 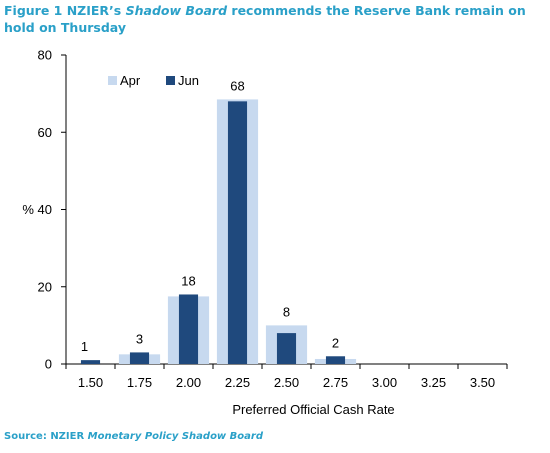 I want to click on source-prefix: Source: NZIER, so click(x=46, y=436).